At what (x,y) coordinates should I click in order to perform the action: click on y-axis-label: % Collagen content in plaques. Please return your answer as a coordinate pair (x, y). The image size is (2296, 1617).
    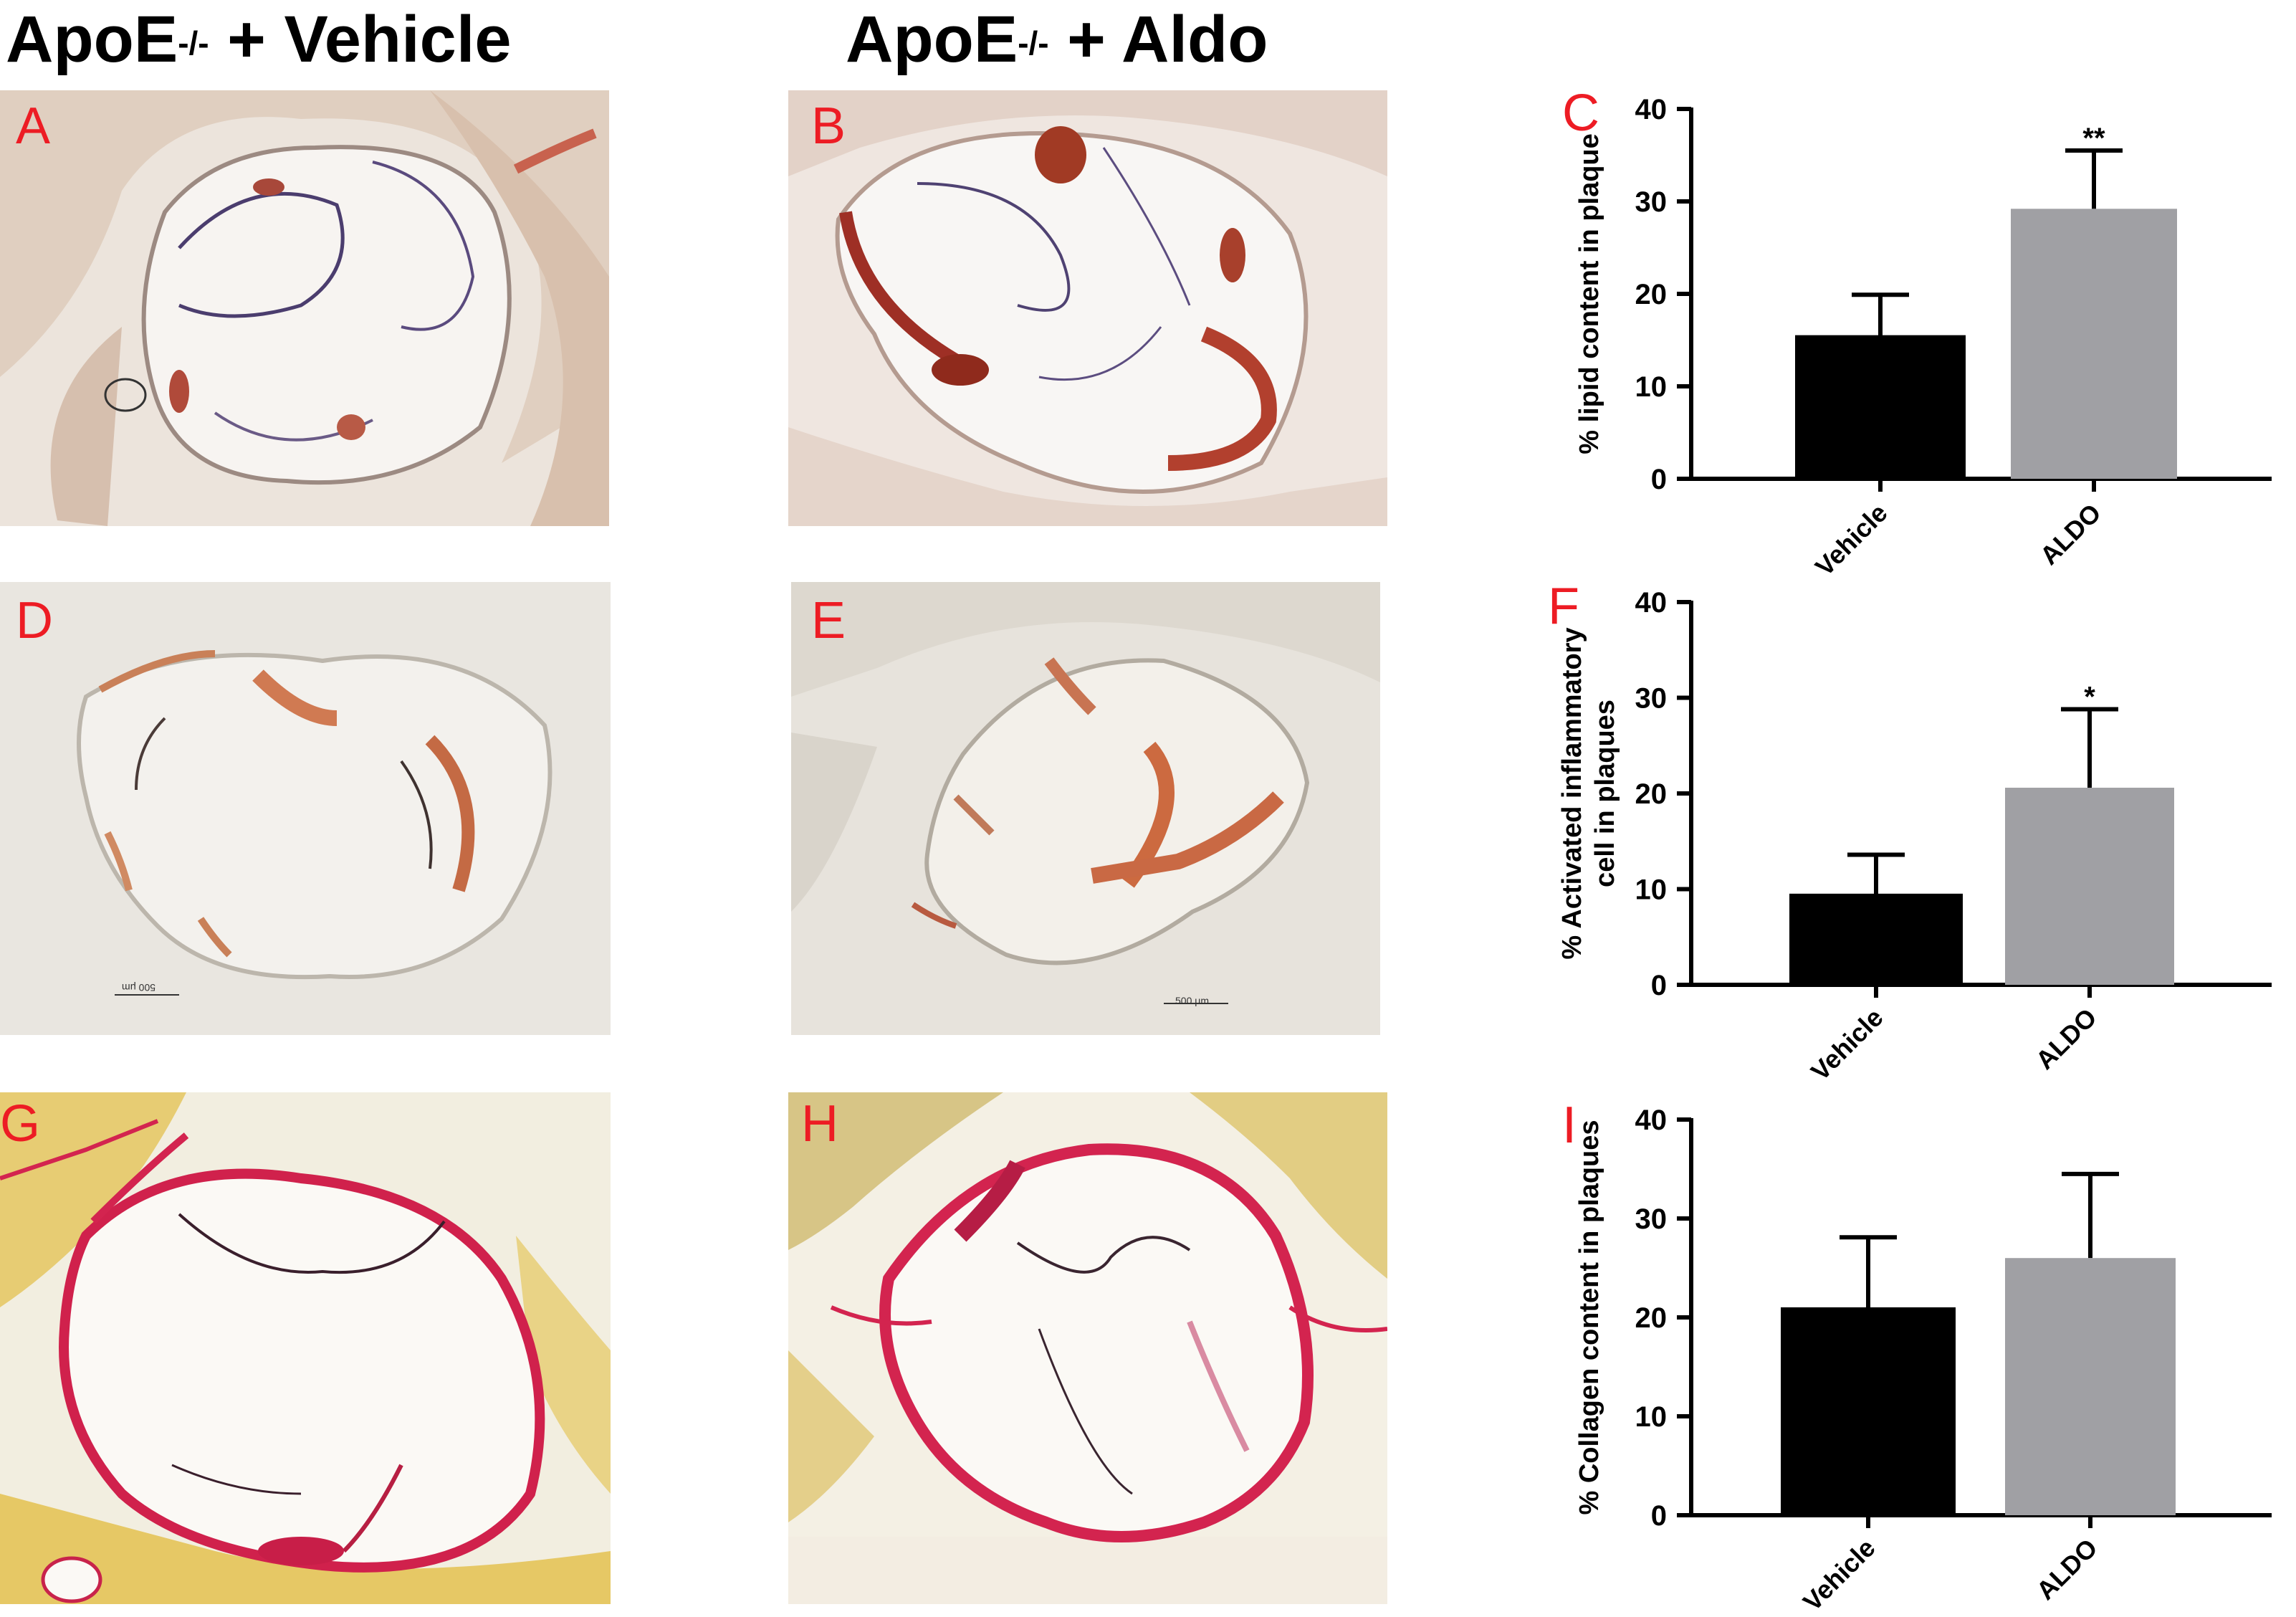
    Looking at the image, I should click on (1589, 1317).